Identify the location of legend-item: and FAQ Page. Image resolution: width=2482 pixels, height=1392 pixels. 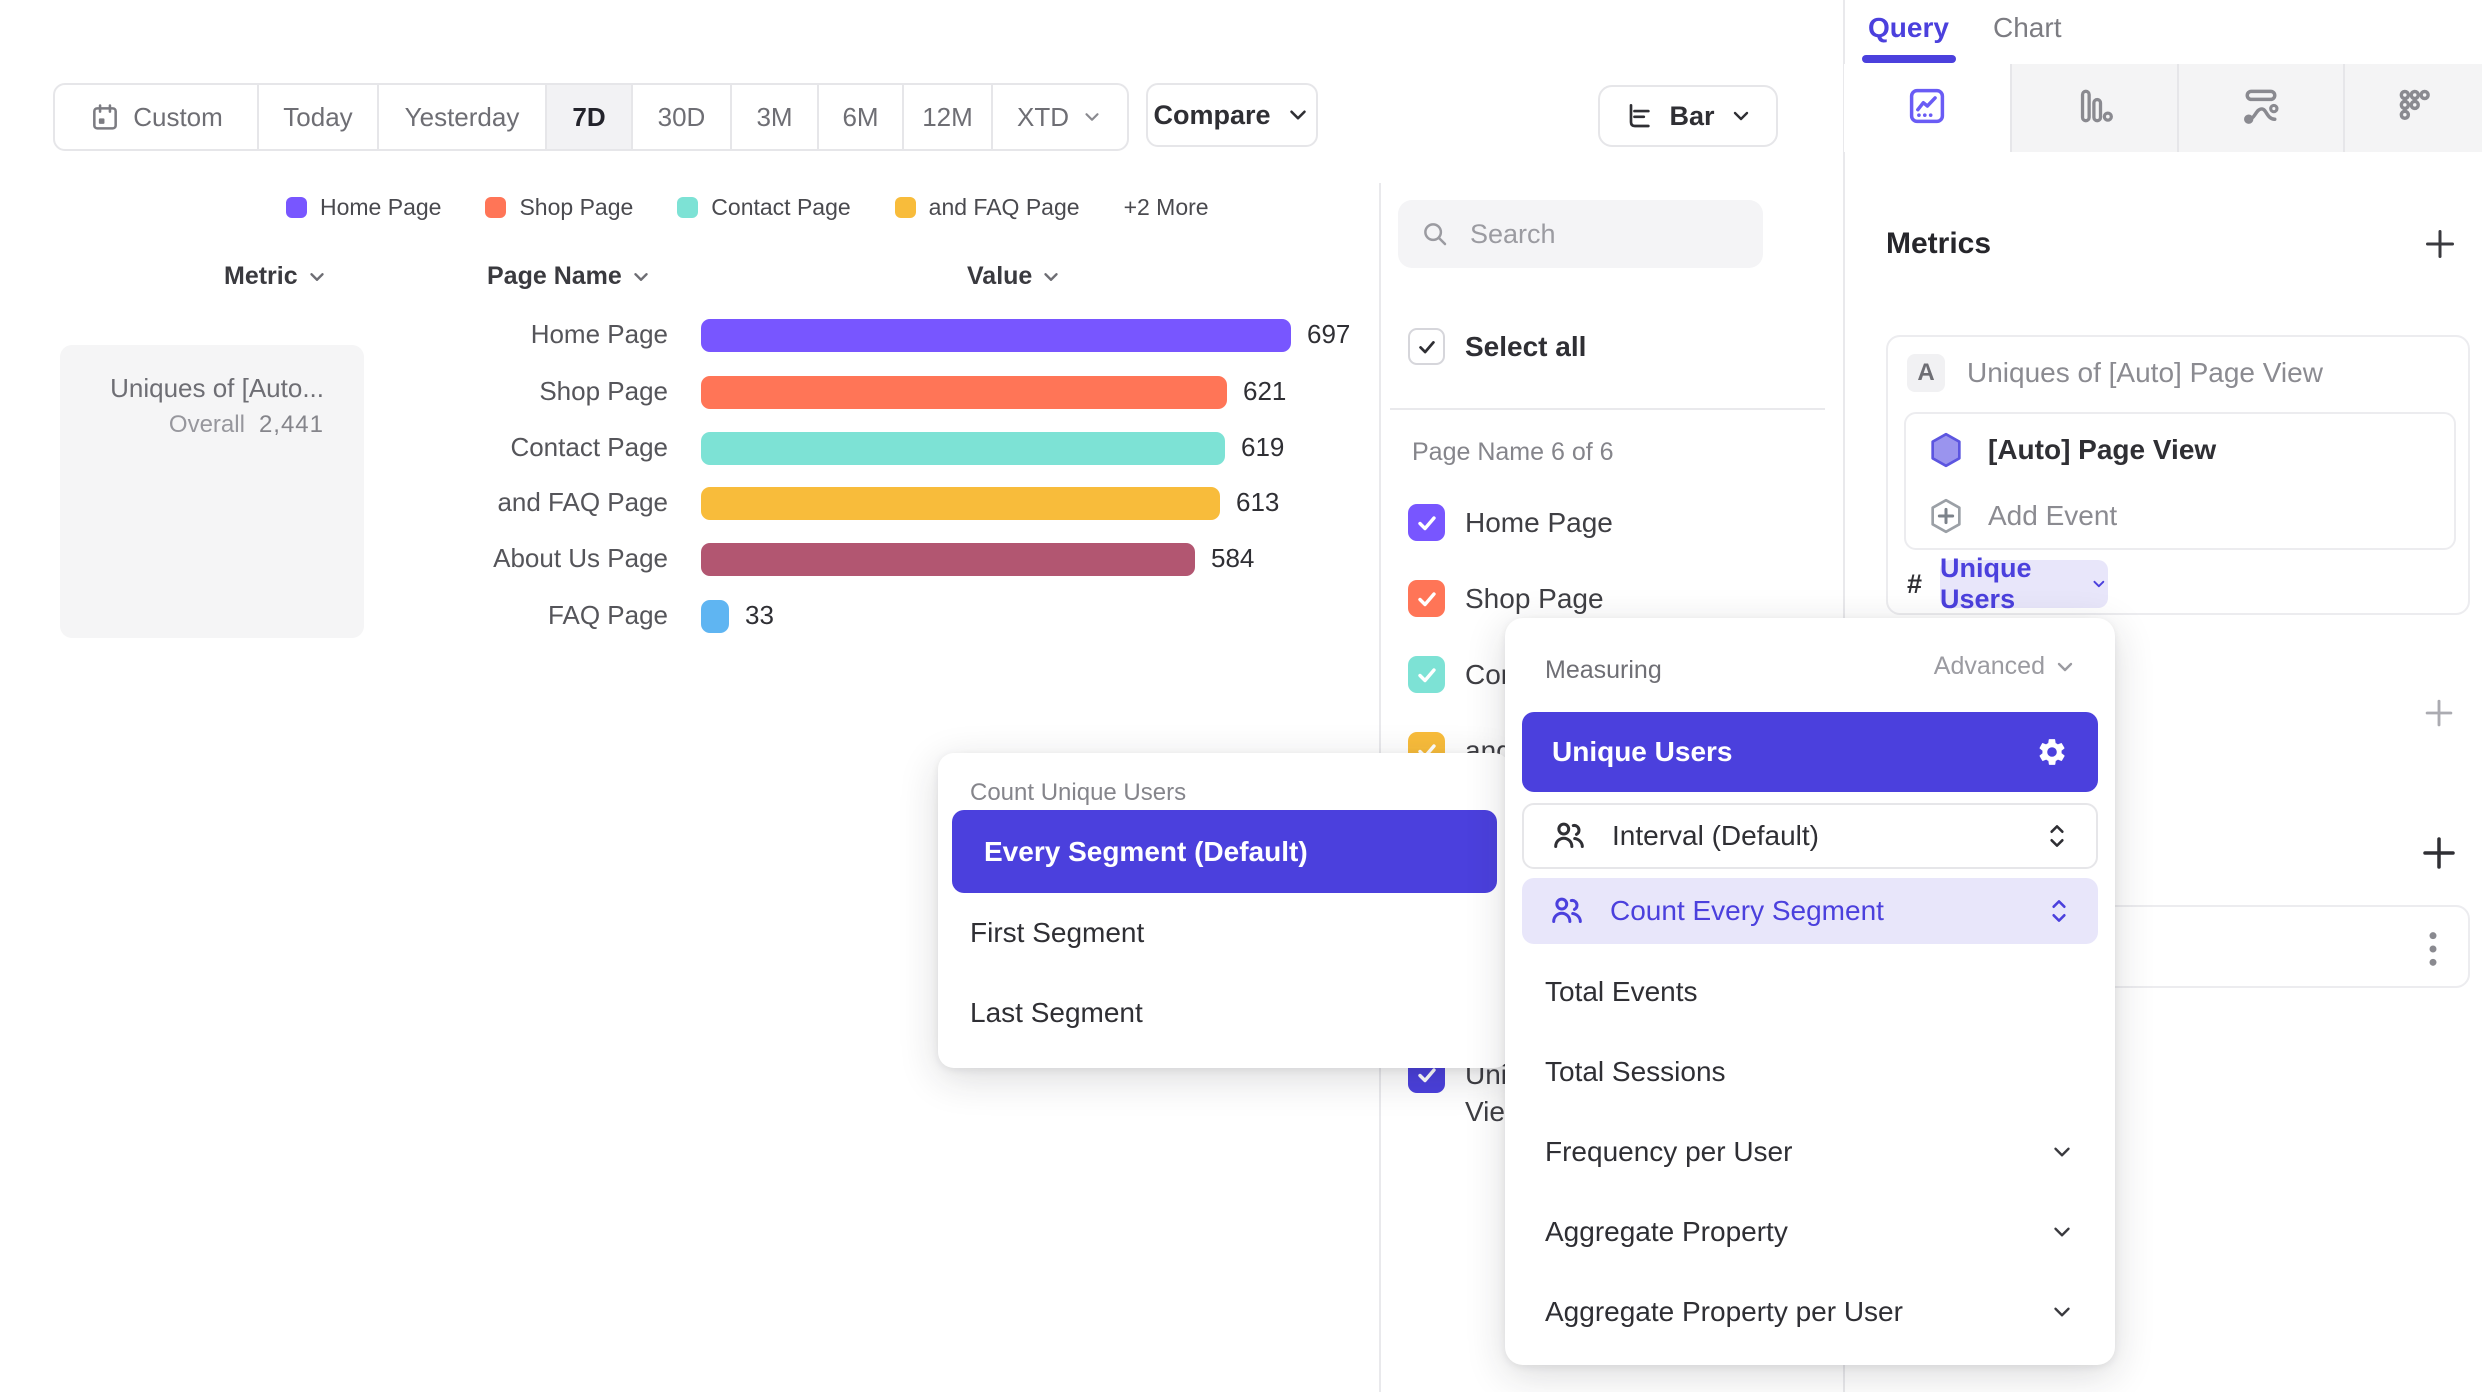
(987, 207).